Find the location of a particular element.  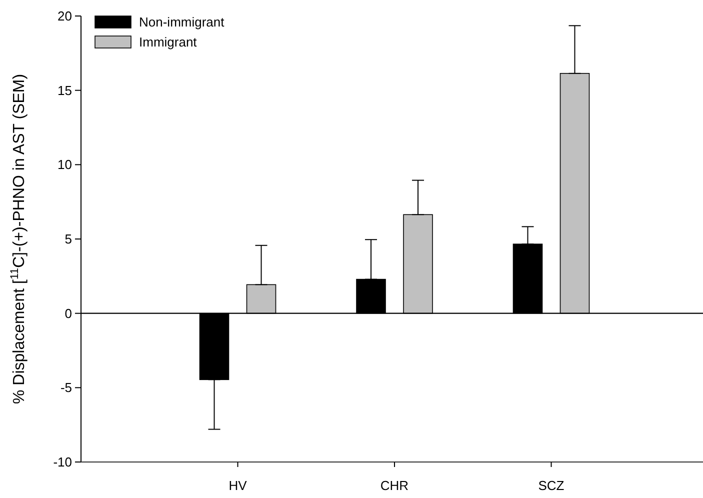

x-tick-label: CHR is located at coordinates (394, 485).